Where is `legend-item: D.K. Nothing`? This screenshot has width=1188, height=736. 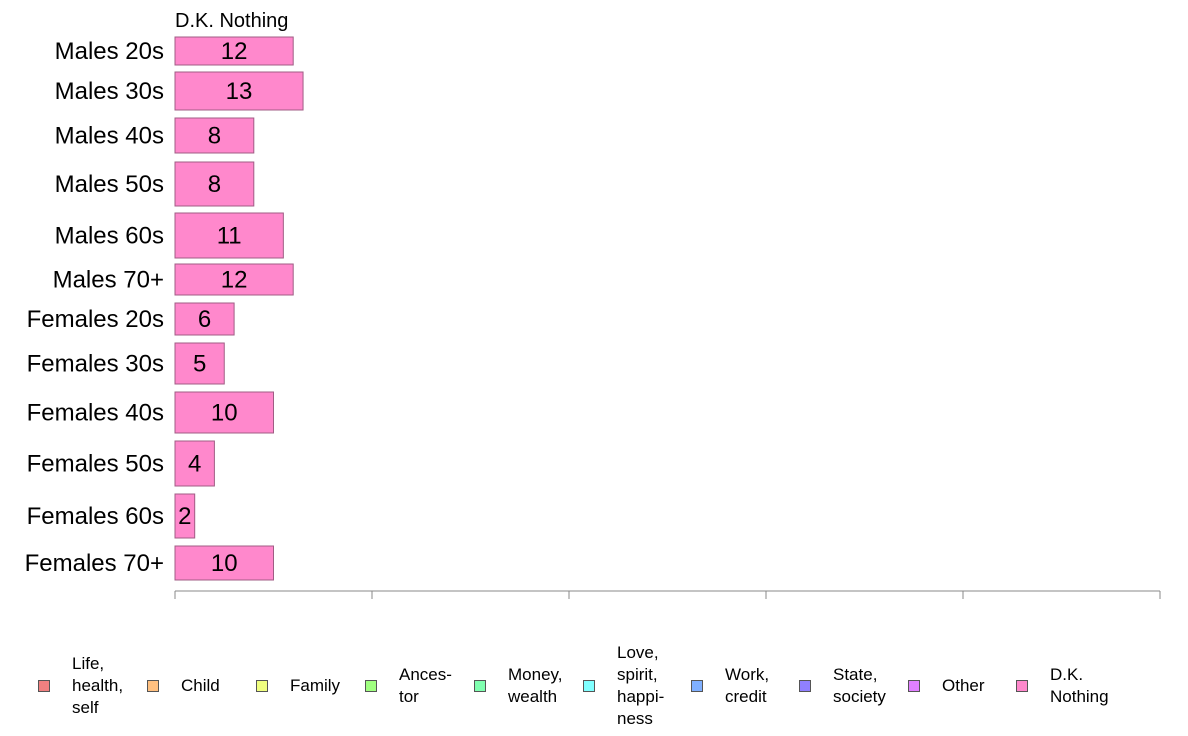
legend-item: D.K. Nothing is located at coordinates (1062, 686).